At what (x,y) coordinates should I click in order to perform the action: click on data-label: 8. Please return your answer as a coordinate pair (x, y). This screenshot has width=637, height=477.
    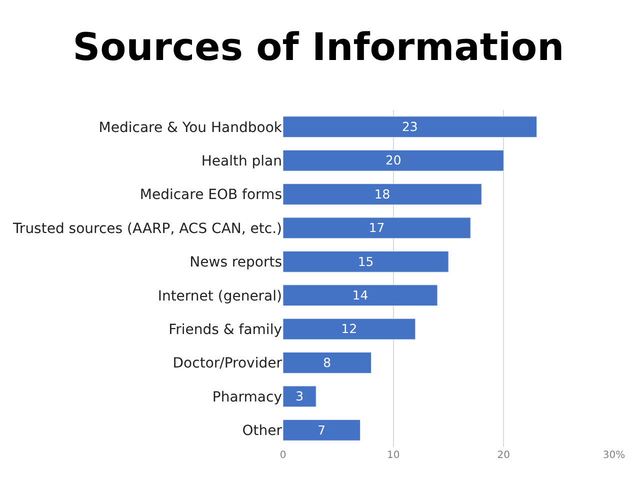
    Looking at the image, I should click on (327, 362).